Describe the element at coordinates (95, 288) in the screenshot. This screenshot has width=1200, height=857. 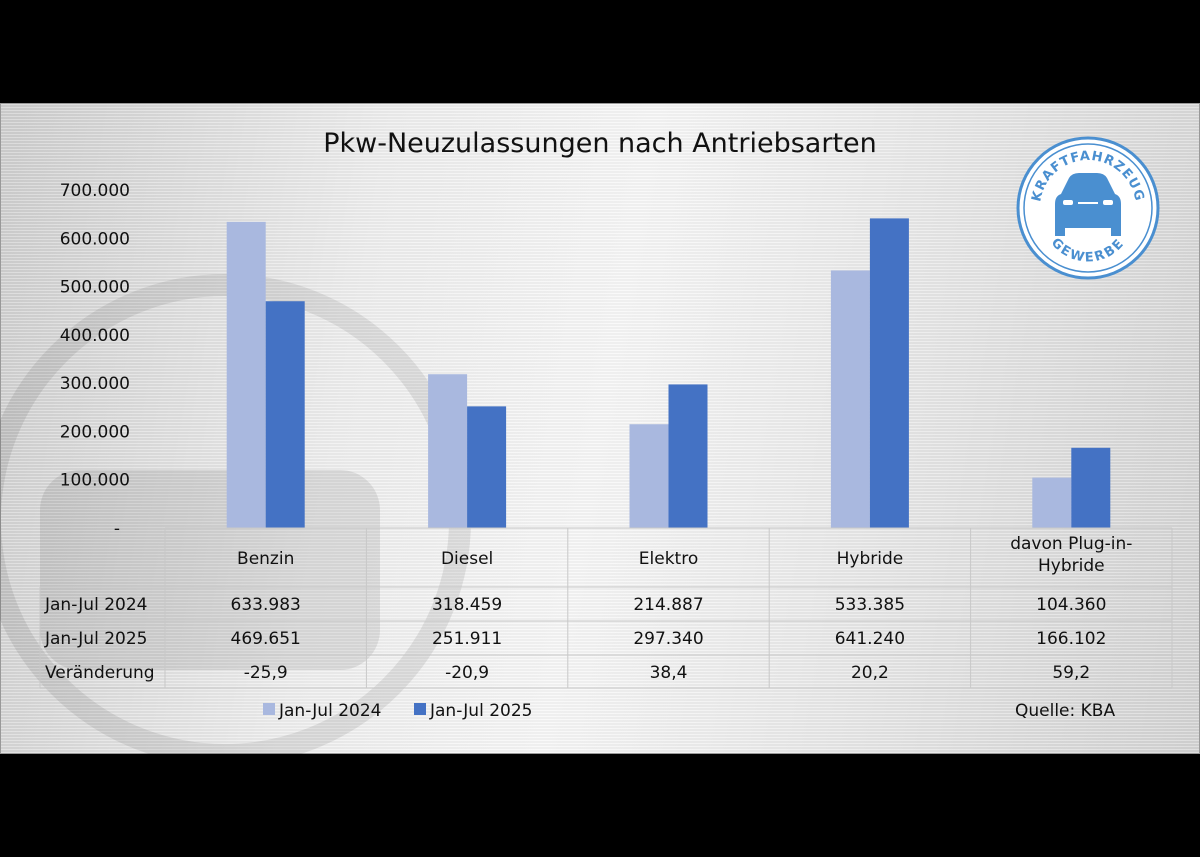
I see `y-tick-label: 500.000` at that location.